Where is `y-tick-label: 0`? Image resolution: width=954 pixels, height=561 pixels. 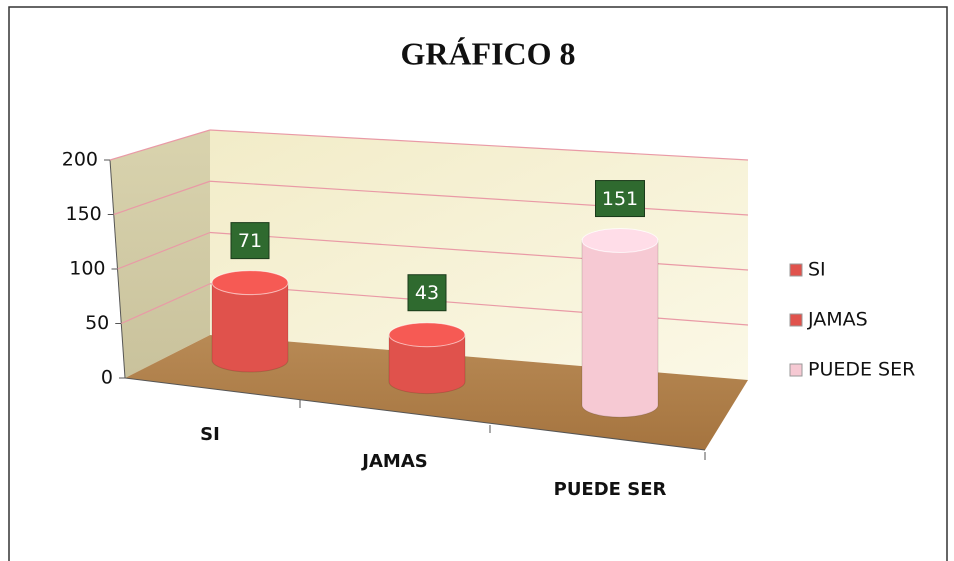
y-tick-label: 0 is located at coordinates (107, 378).